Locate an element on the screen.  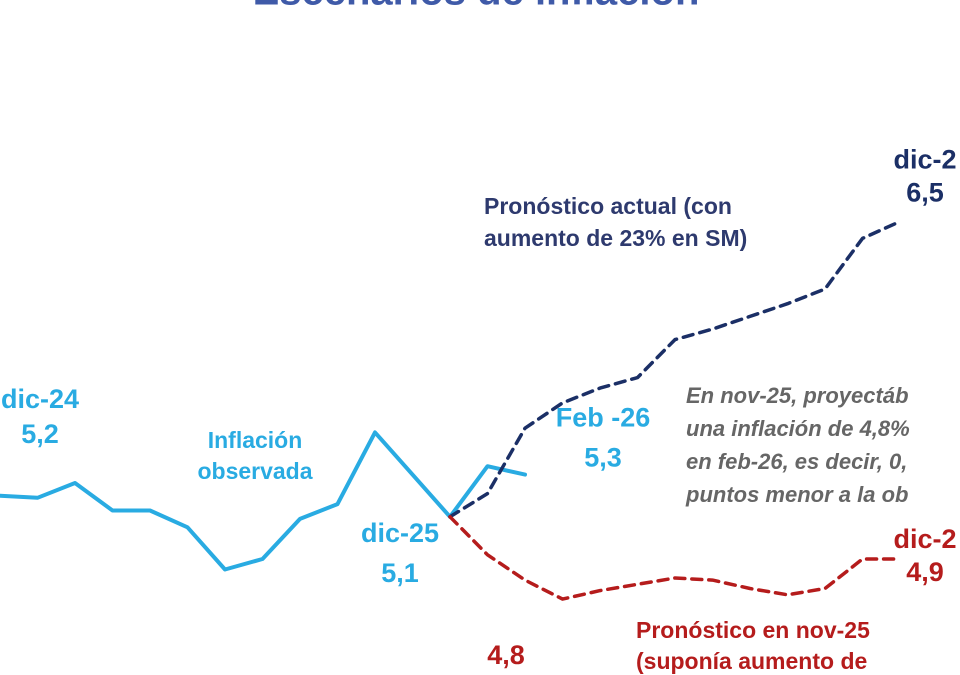
annotation: Pronóstico actual (con is located at coordinates (608, 206).